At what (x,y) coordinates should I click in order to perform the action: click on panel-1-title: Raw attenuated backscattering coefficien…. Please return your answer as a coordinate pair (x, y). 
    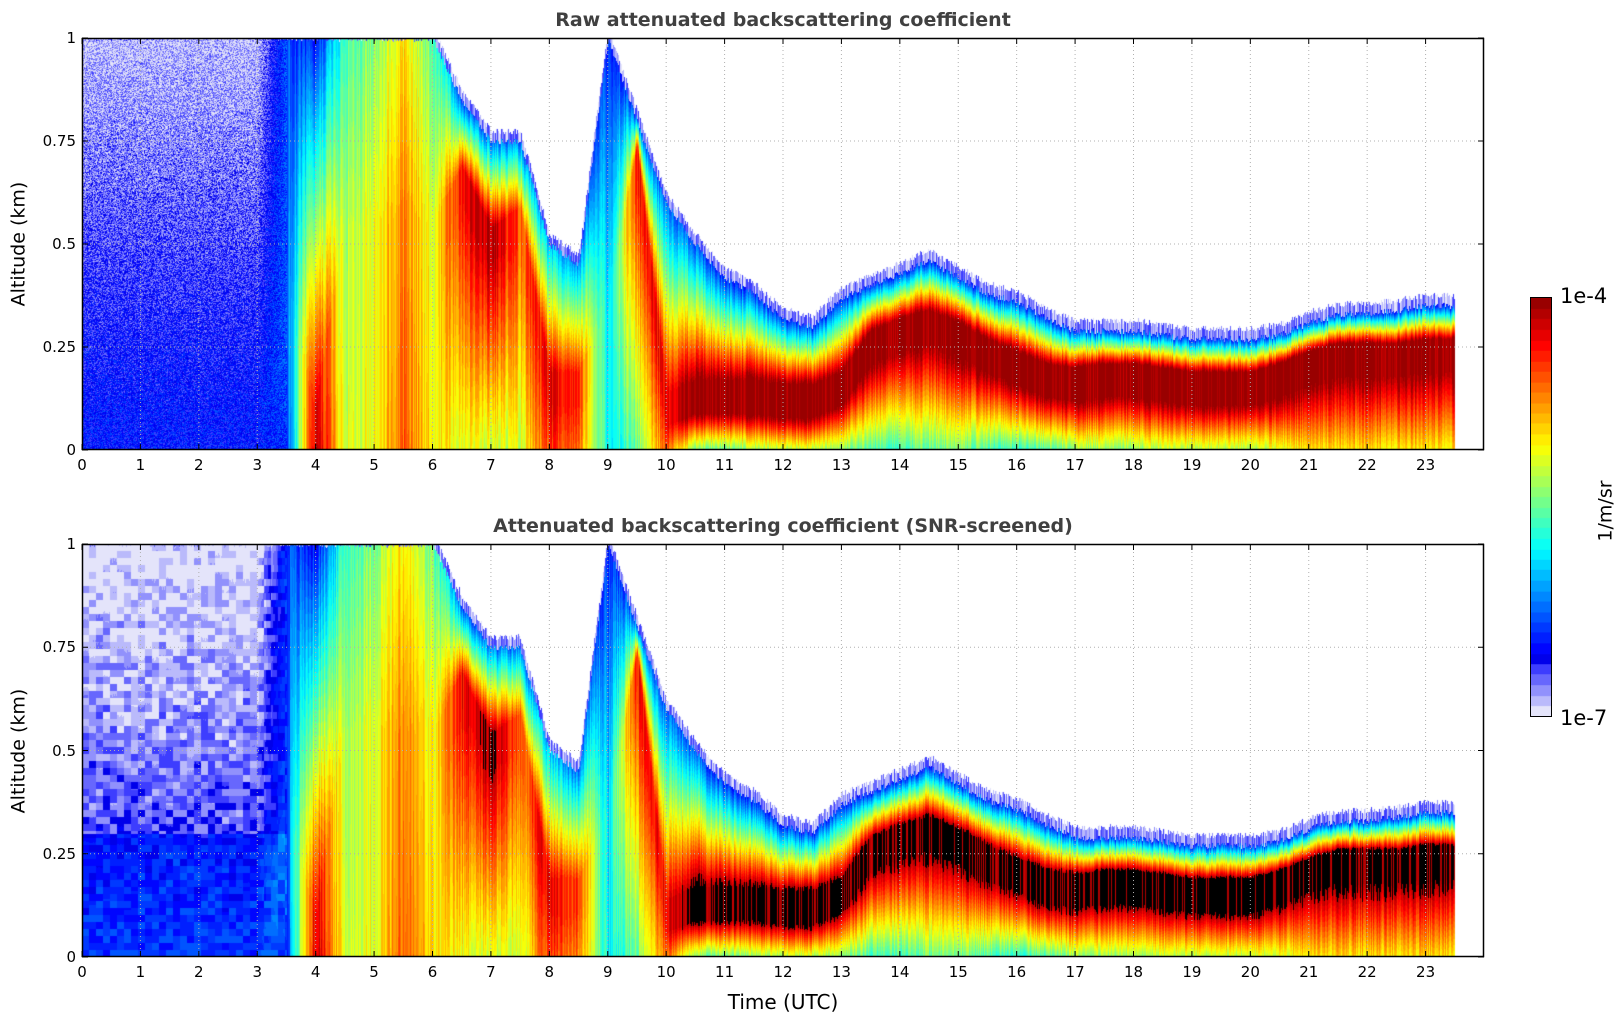
    Looking at the image, I should click on (783, 20).